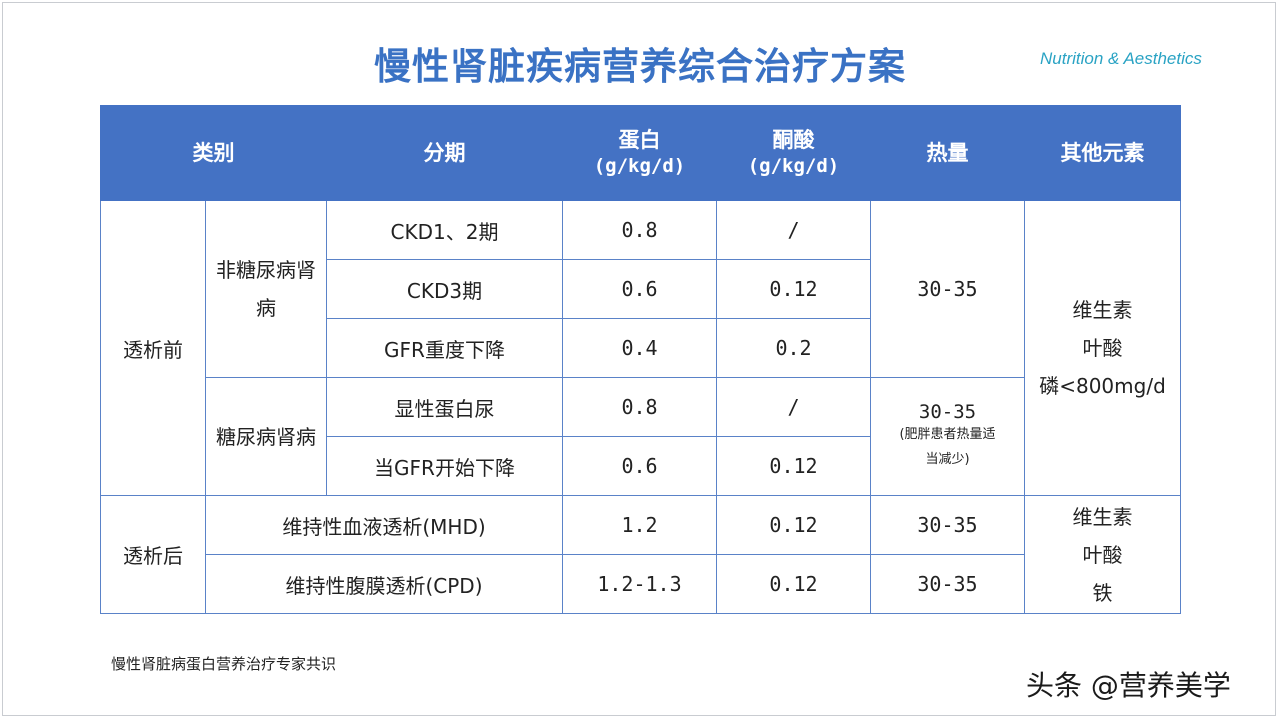 The image size is (1280, 720). What do you see at coordinates (444, 348) in the screenshot?
I see `stage-cell: GFR重度下降` at bounding box center [444, 348].